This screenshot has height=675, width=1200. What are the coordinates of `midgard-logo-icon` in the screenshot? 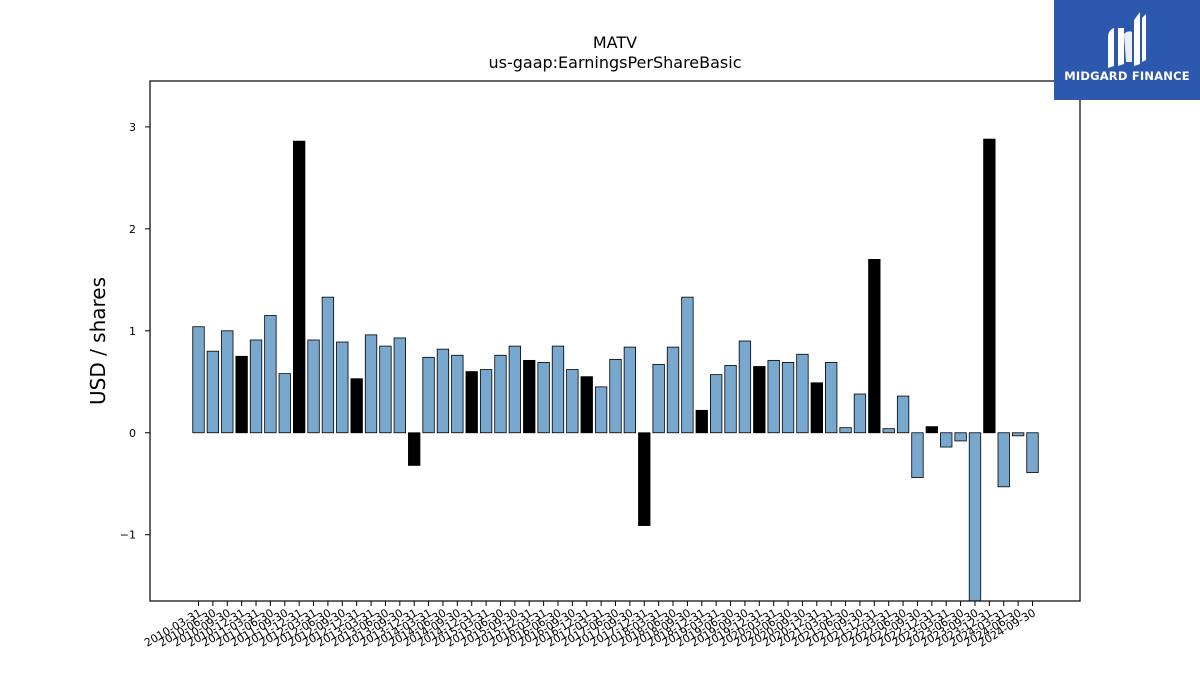 It's located at (1127, 40).